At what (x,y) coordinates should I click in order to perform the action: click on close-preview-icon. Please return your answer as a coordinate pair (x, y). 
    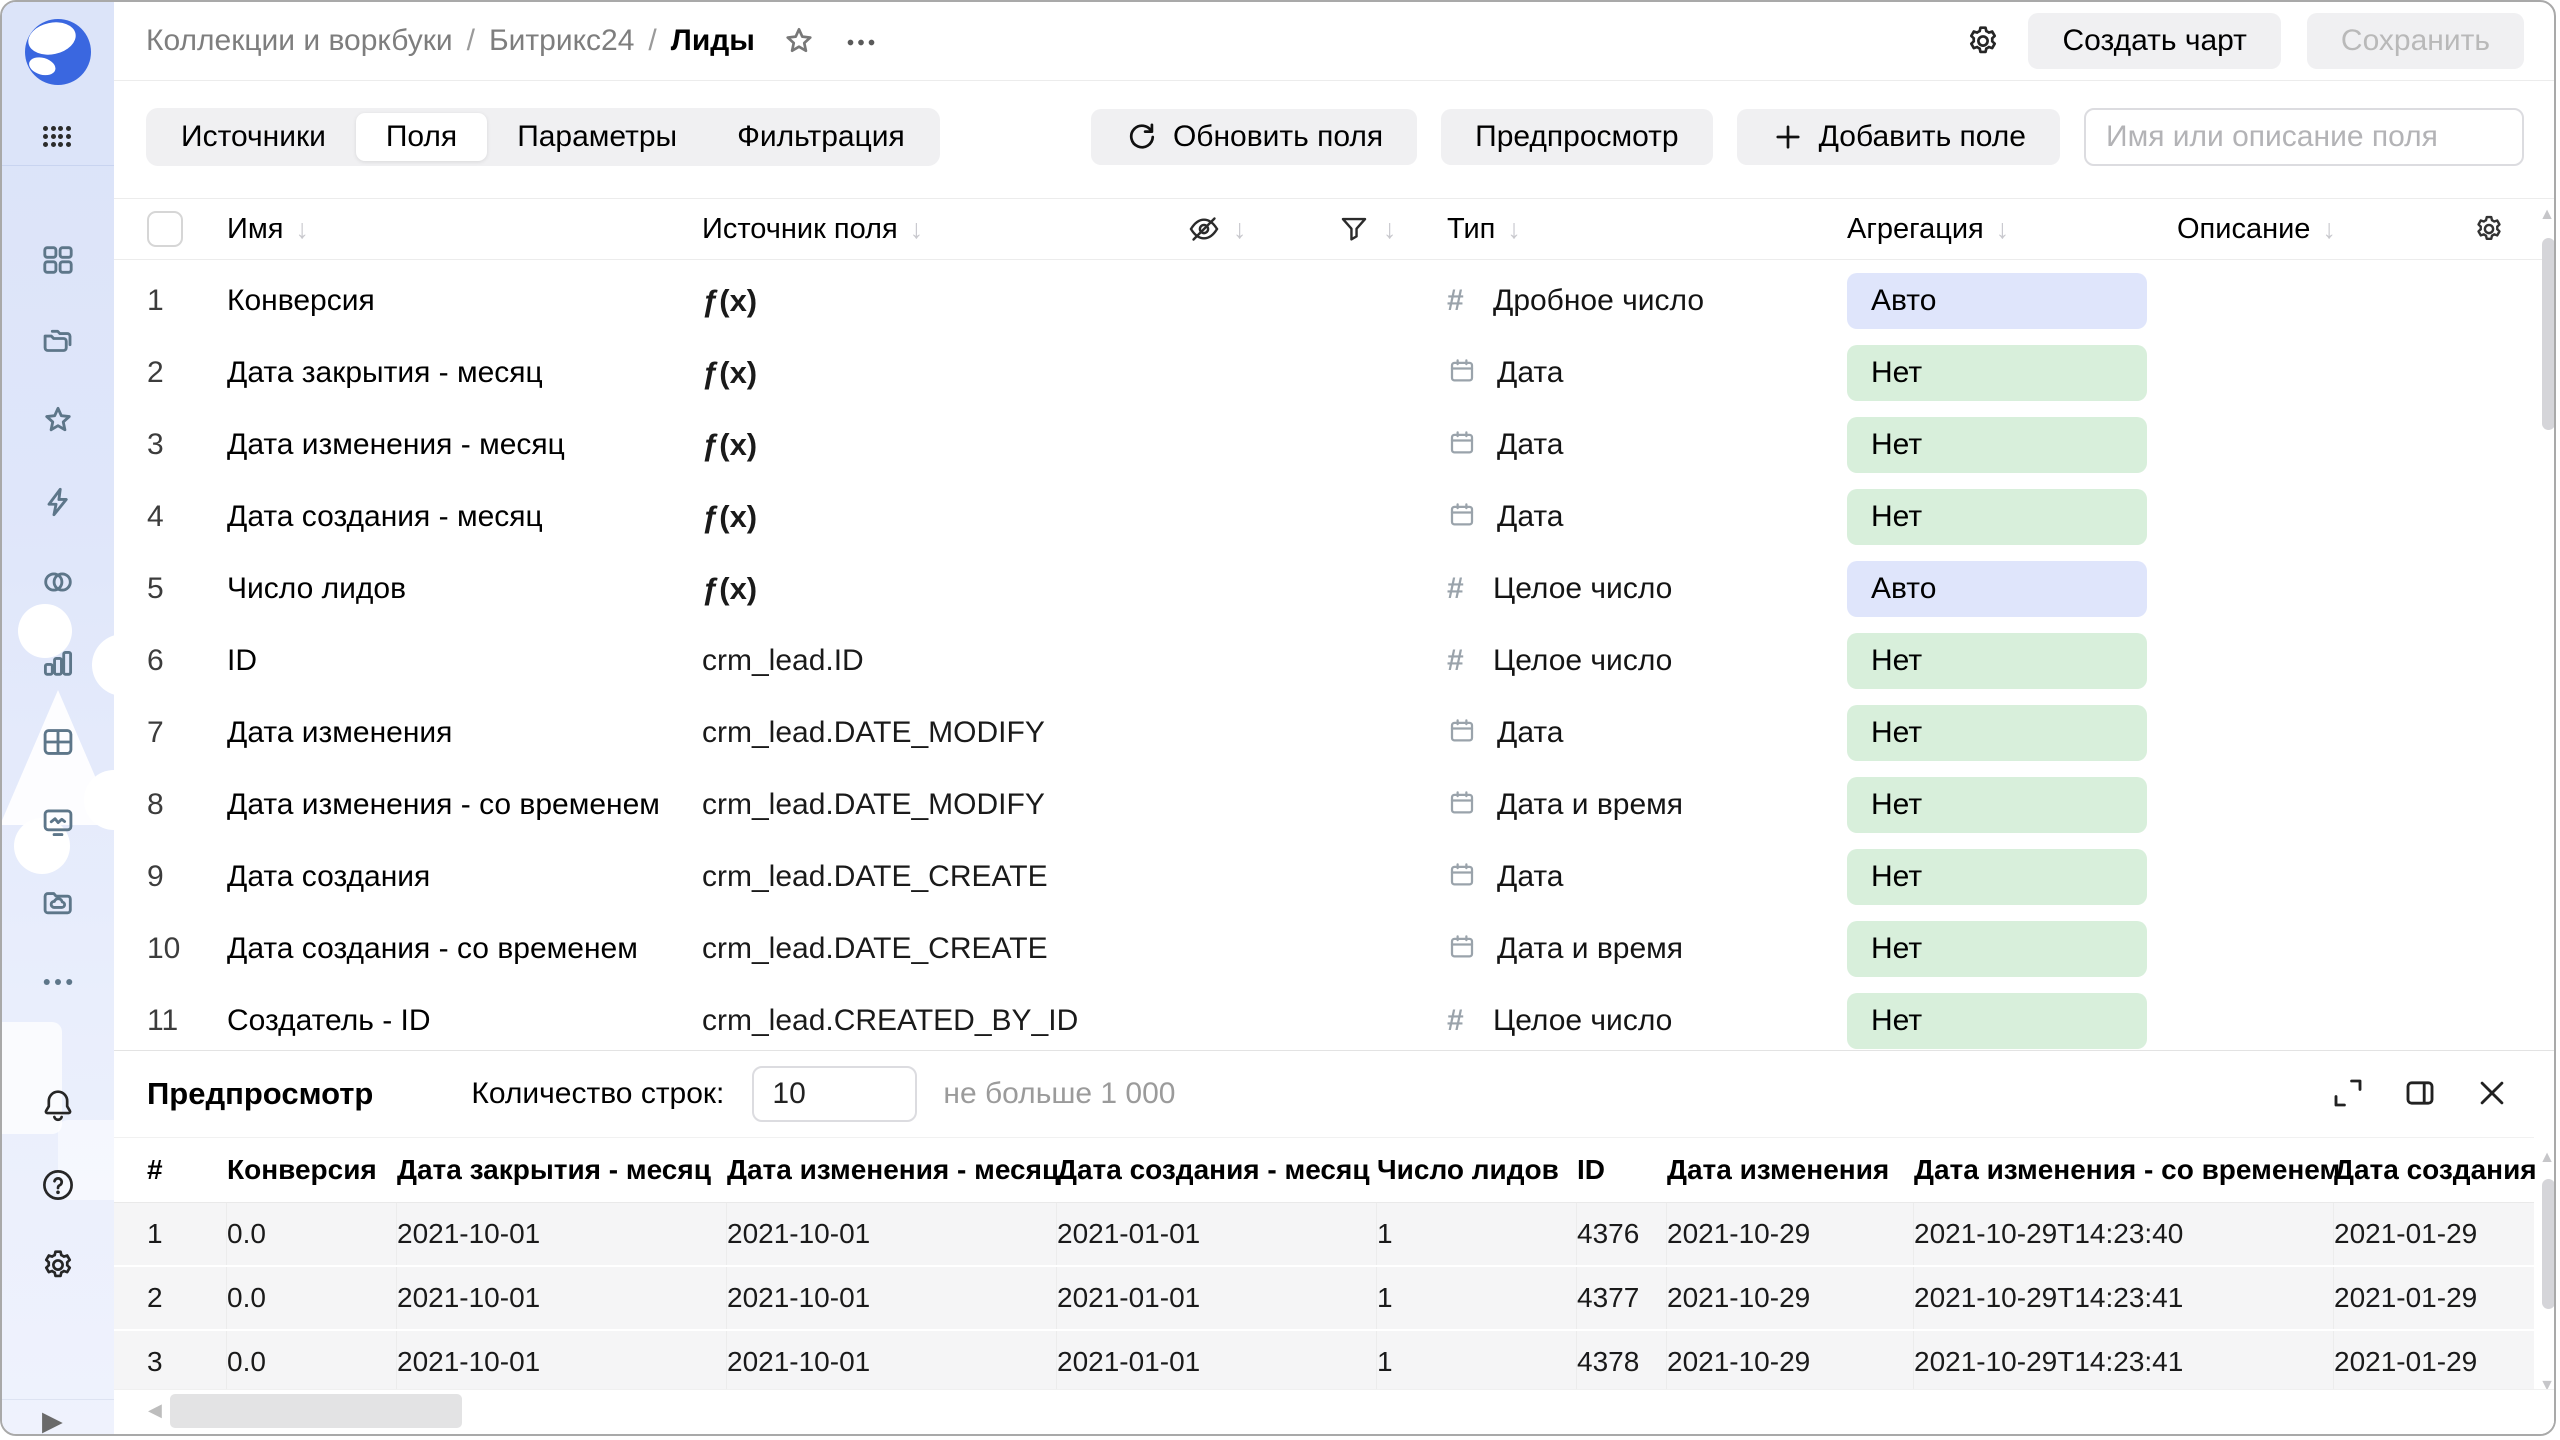
    Looking at the image, I should click on (2492, 1093).